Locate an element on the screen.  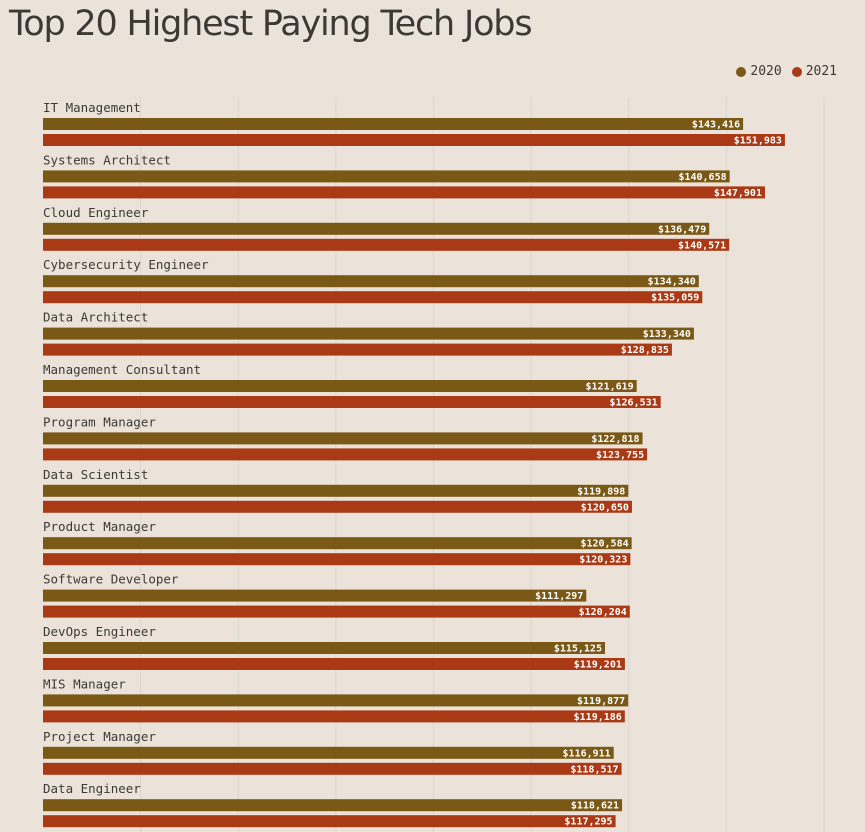
legend-swatch-2020 is located at coordinates (741, 71).